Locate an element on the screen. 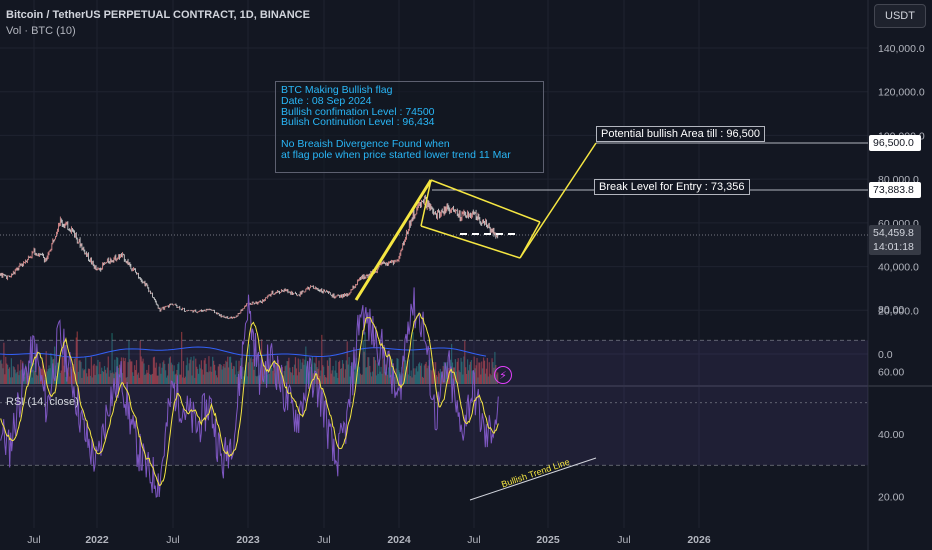 Image resolution: width=932 pixels, height=550 pixels. break-level-label: Break Level for Entry : 73,356 is located at coordinates (672, 187).